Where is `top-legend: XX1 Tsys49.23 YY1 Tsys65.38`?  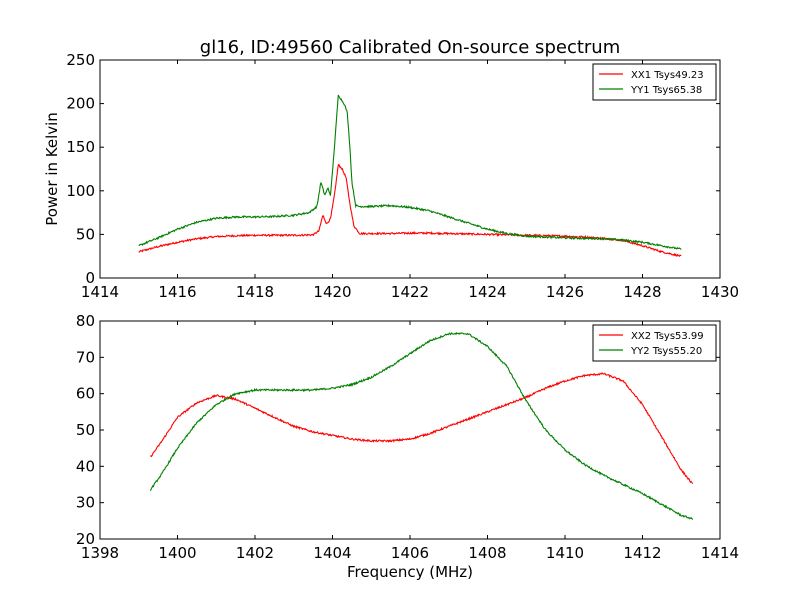
top-legend: XX1 Tsys49.23 YY1 Tsys65.38 is located at coordinates (654, 82).